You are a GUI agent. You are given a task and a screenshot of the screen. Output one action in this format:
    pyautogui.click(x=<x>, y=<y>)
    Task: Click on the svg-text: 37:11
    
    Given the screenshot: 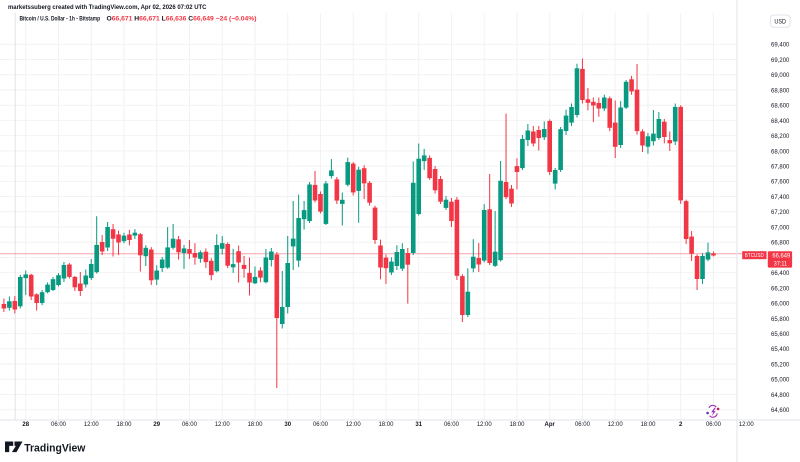 What is the action you would take?
    pyautogui.click(x=781, y=264)
    